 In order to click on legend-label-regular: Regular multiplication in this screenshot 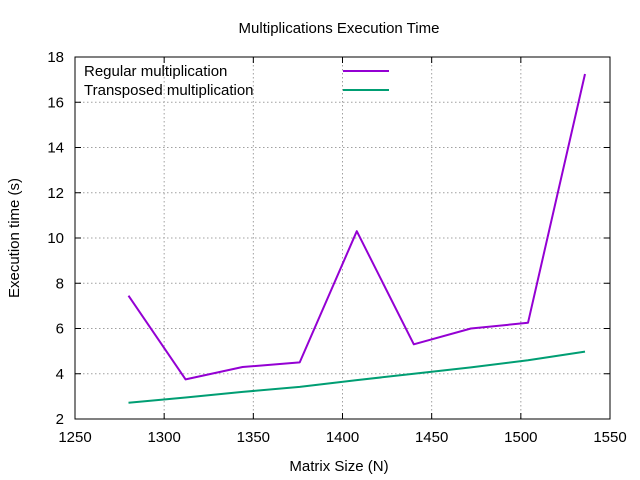, I will do `click(155, 71)`.